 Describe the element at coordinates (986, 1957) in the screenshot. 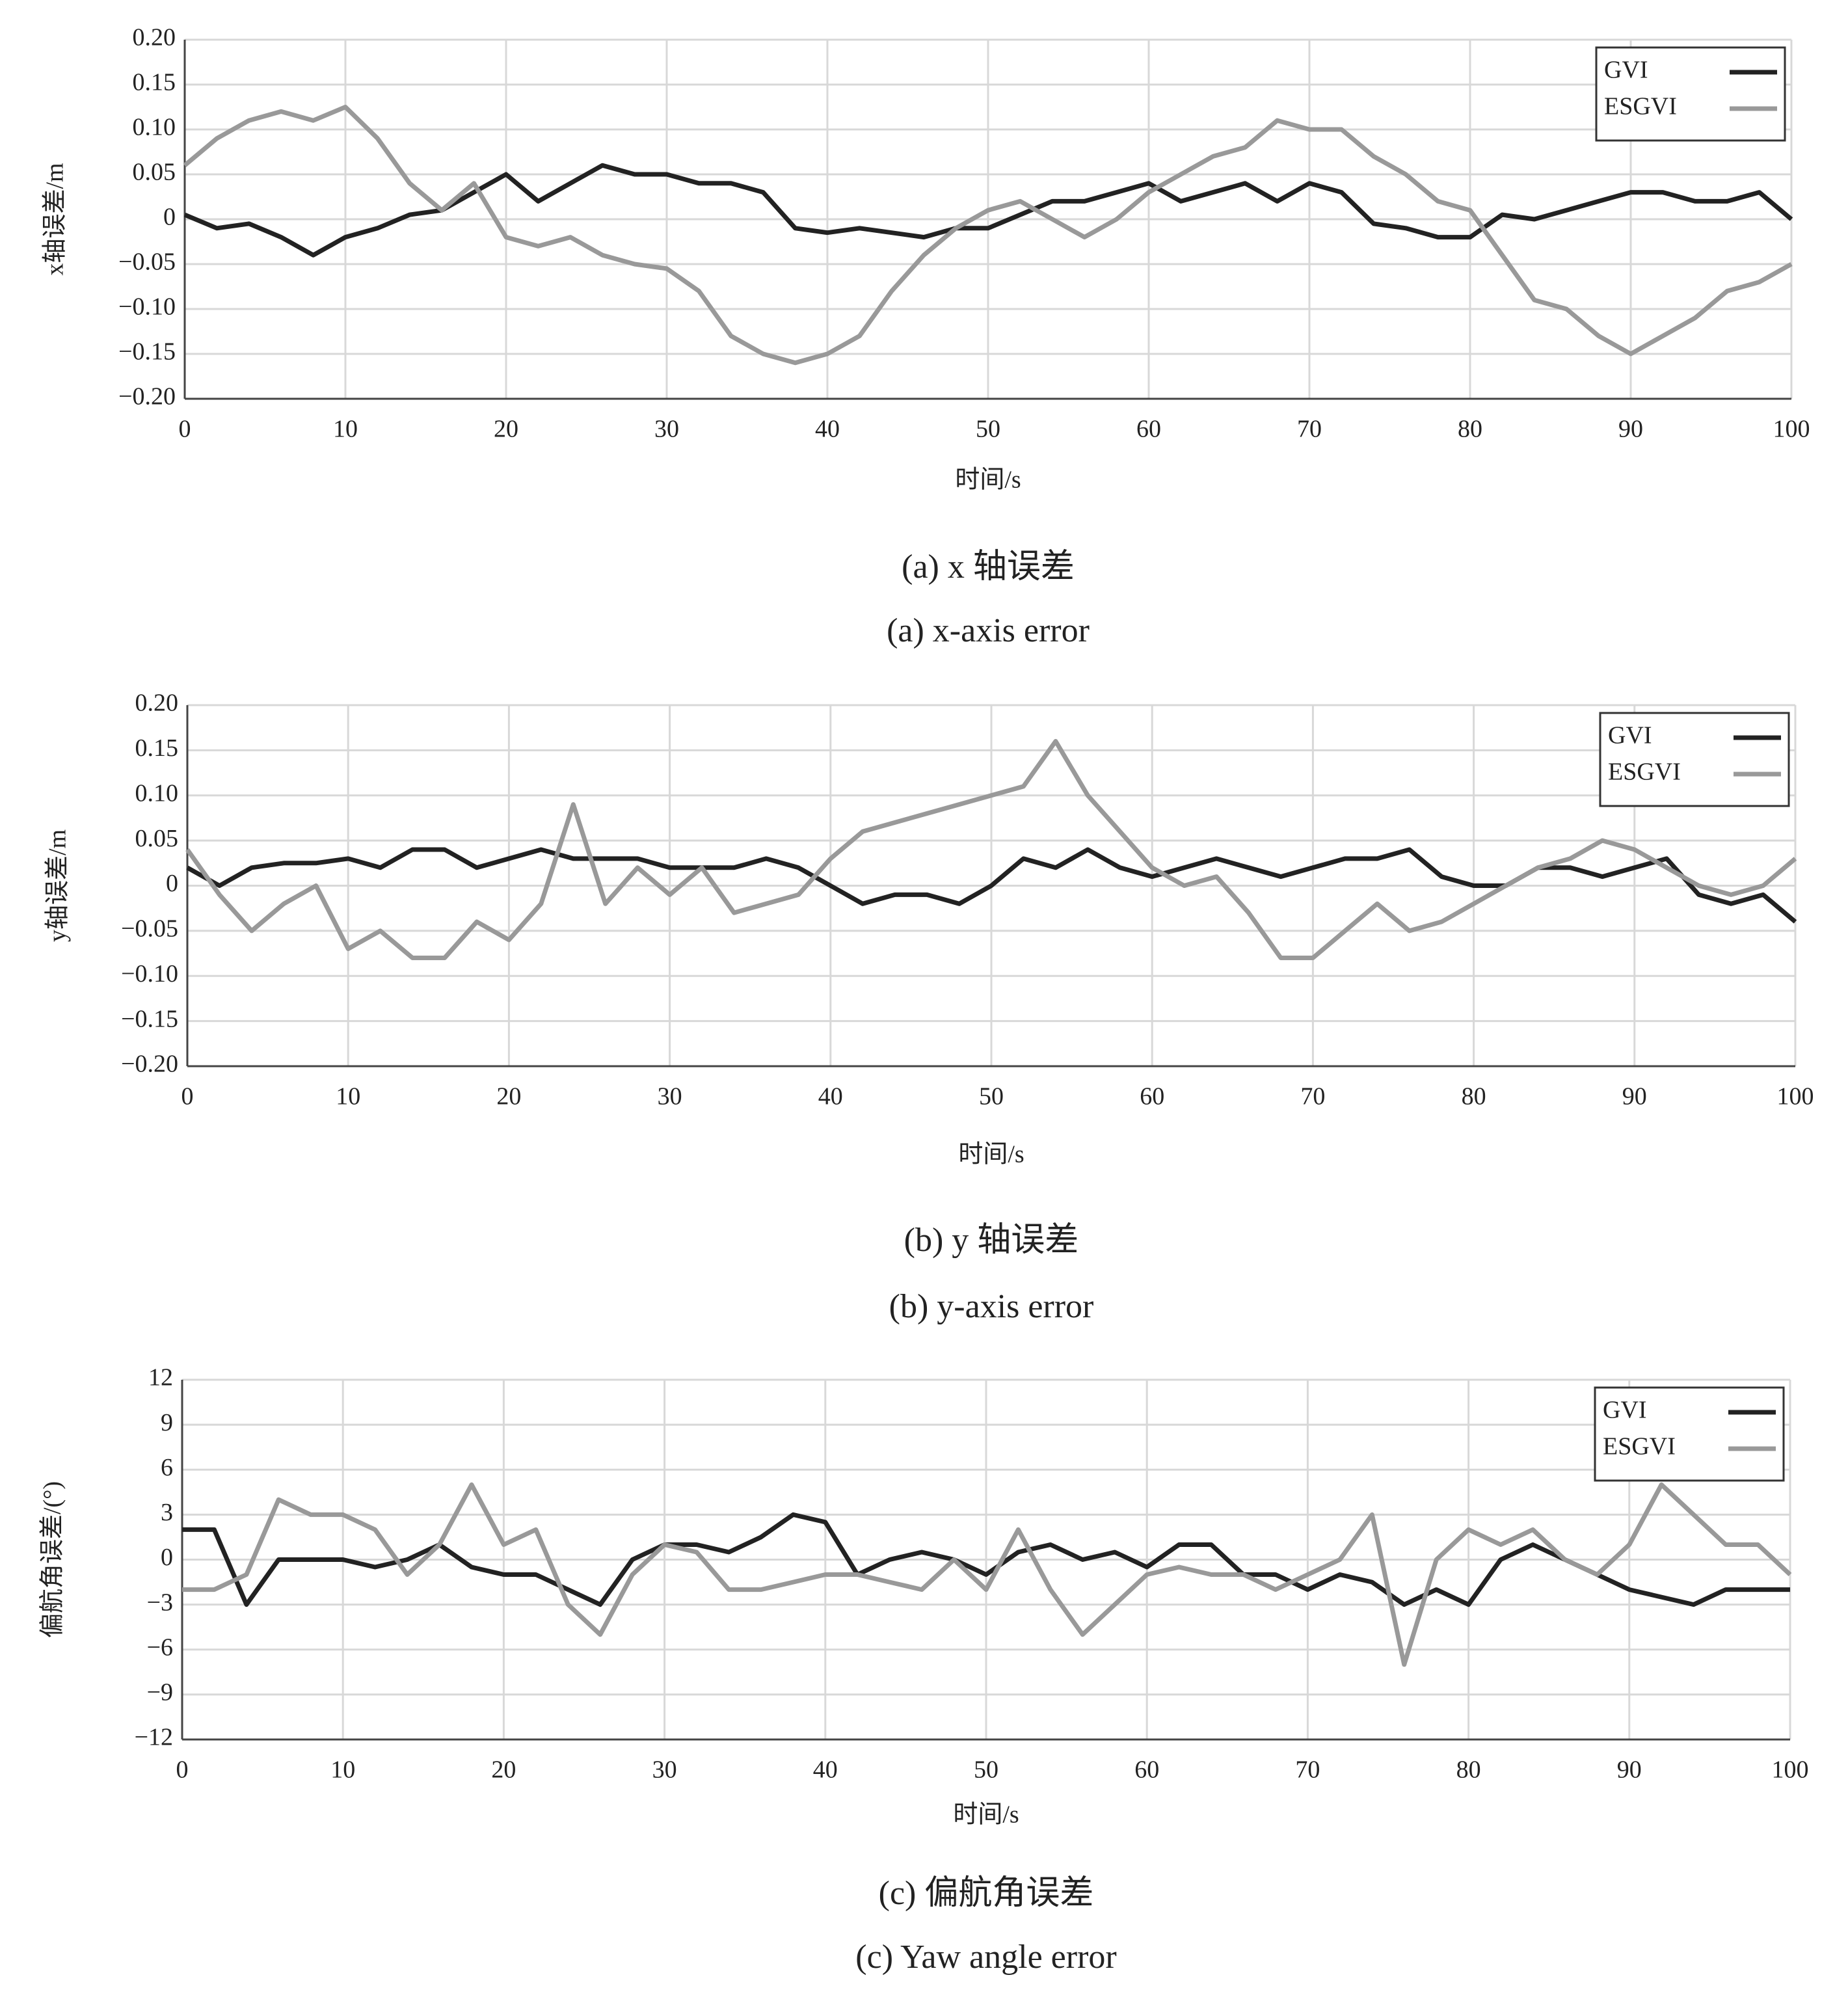

I see `caption-en: (c) Yaw angle error` at that location.